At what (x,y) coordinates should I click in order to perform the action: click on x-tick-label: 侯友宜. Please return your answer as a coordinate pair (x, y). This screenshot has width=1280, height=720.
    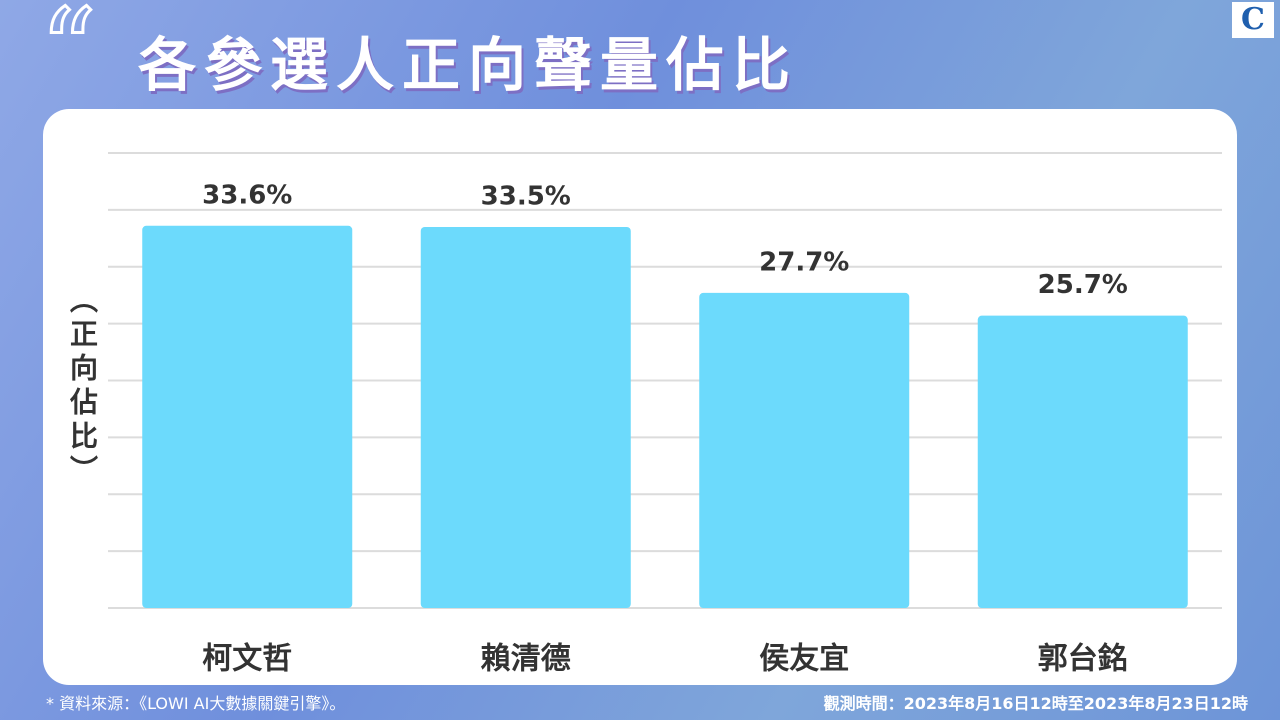
    Looking at the image, I should click on (804, 659).